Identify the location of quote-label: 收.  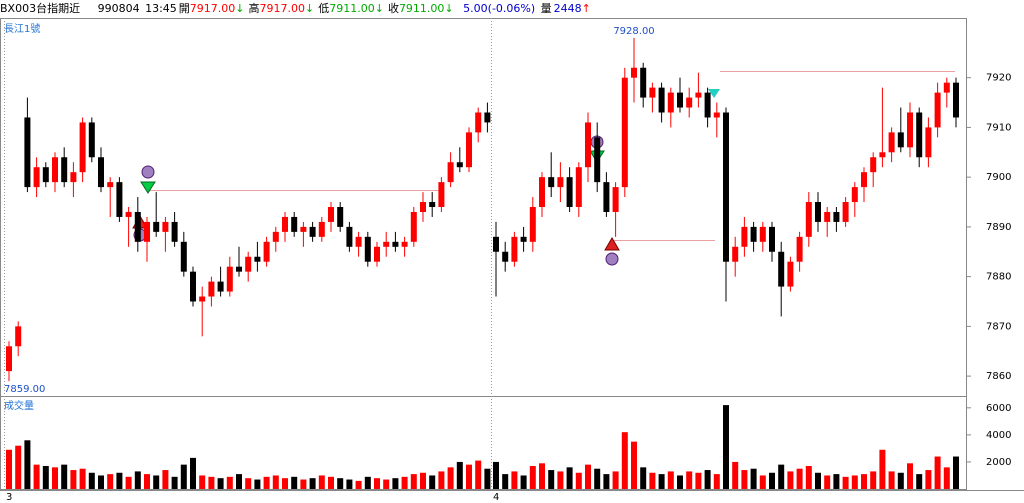
(393, 8).